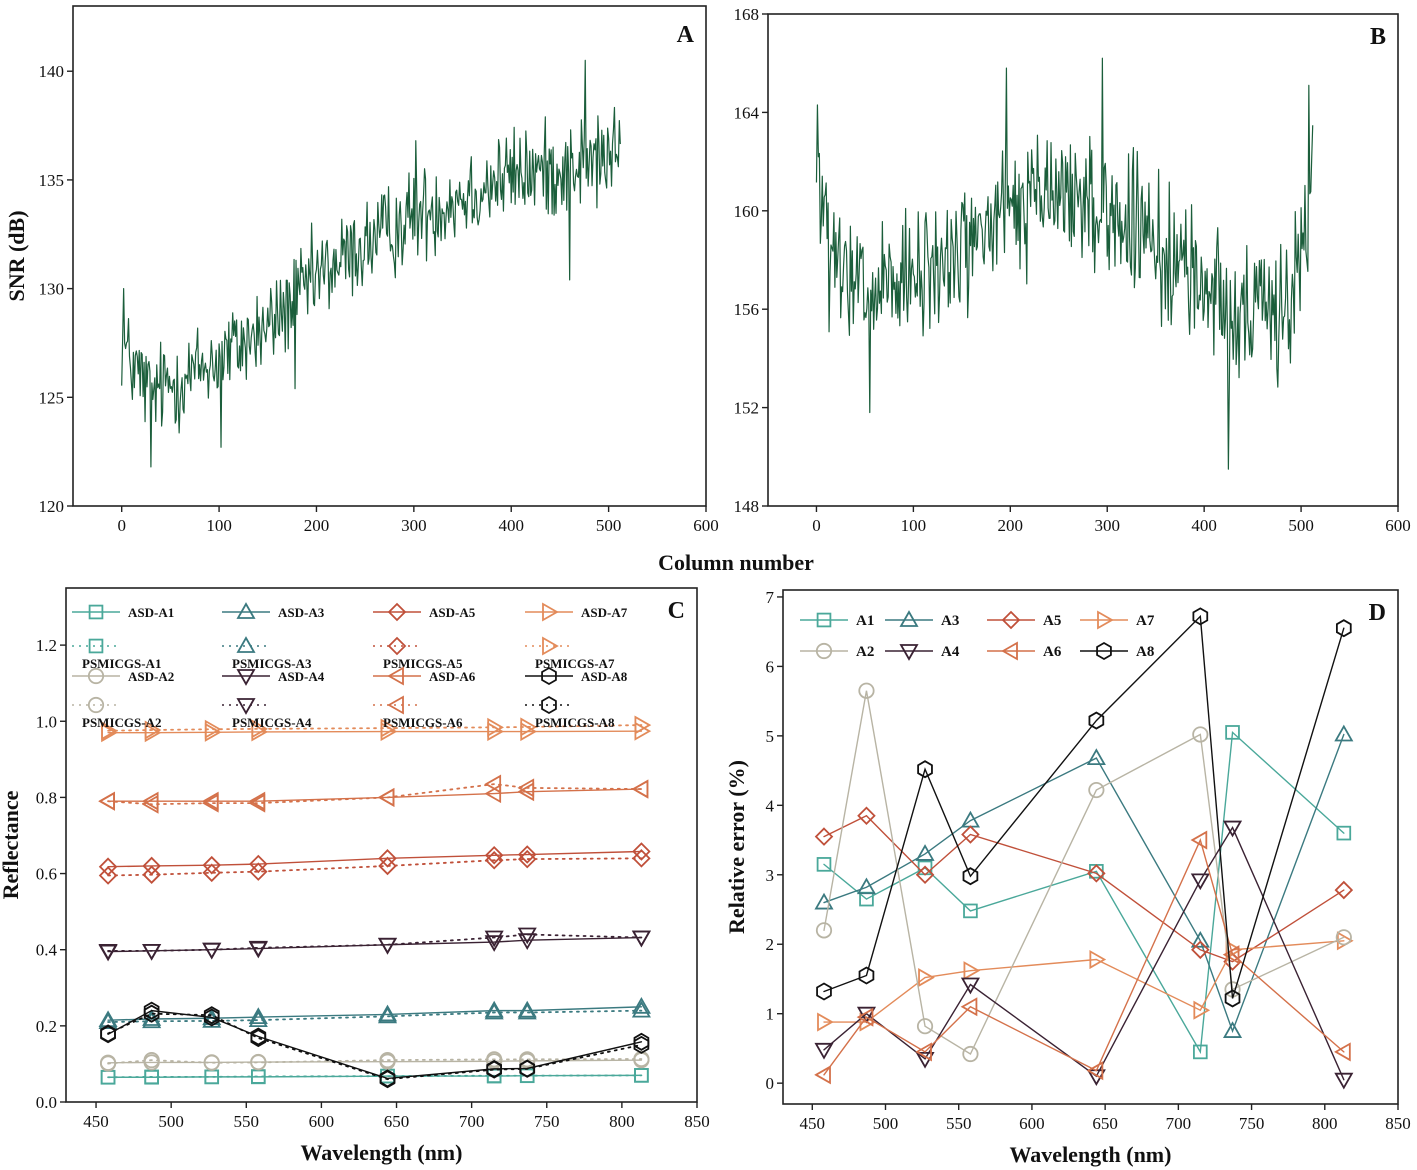 This screenshot has height=1170, width=1417. What do you see at coordinates (1009, 651) in the screenshot?
I see `legend-marker-a6` at bounding box center [1009, 651].